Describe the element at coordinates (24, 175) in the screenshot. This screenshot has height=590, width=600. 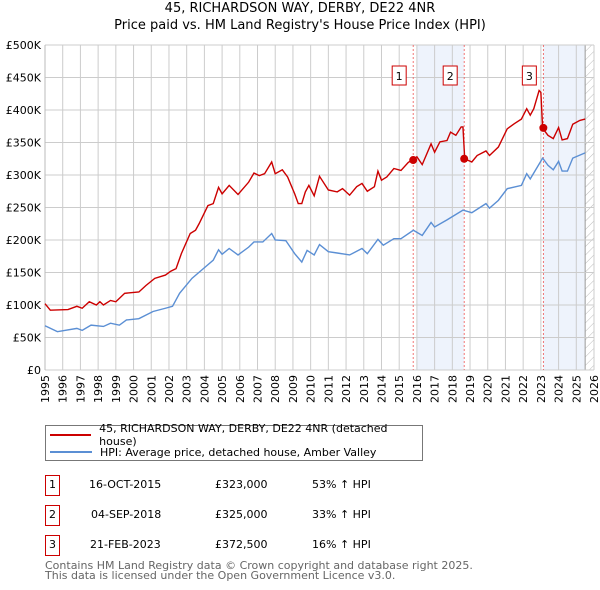
I see `y-tick-label: £300K` at that location.